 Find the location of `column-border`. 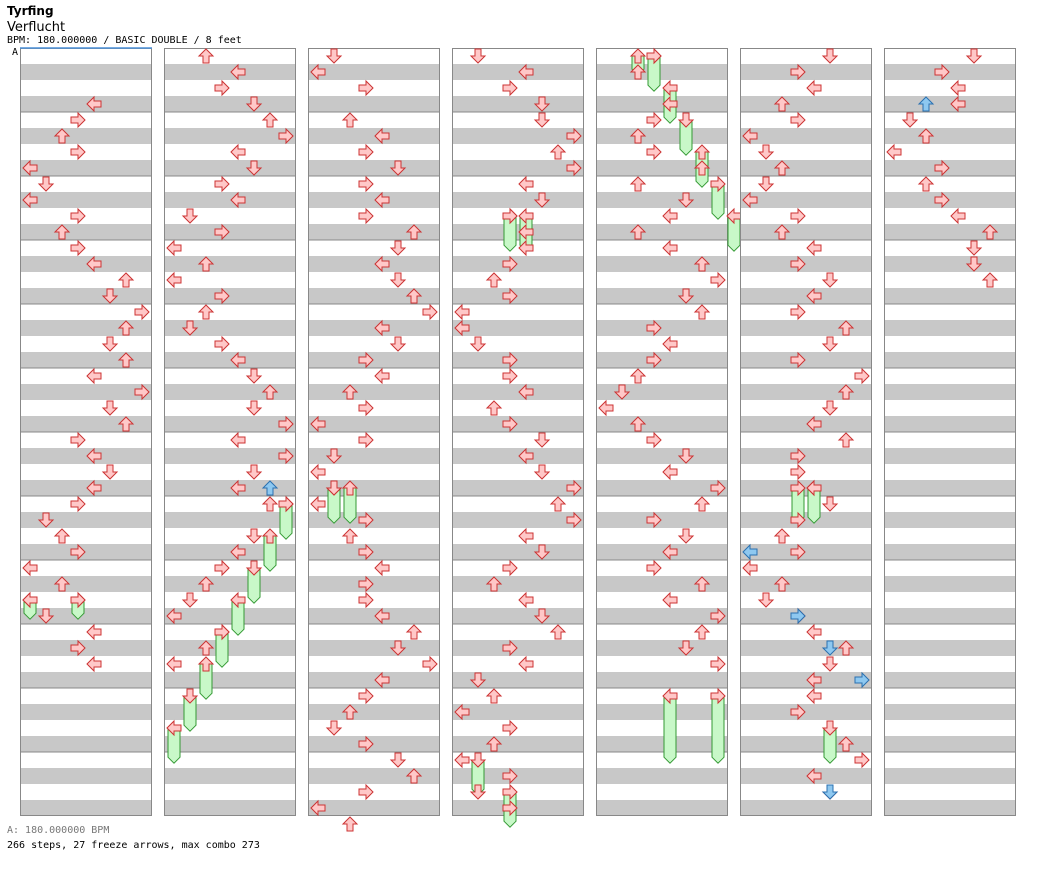

column-border is located at coordinates (662, 432).